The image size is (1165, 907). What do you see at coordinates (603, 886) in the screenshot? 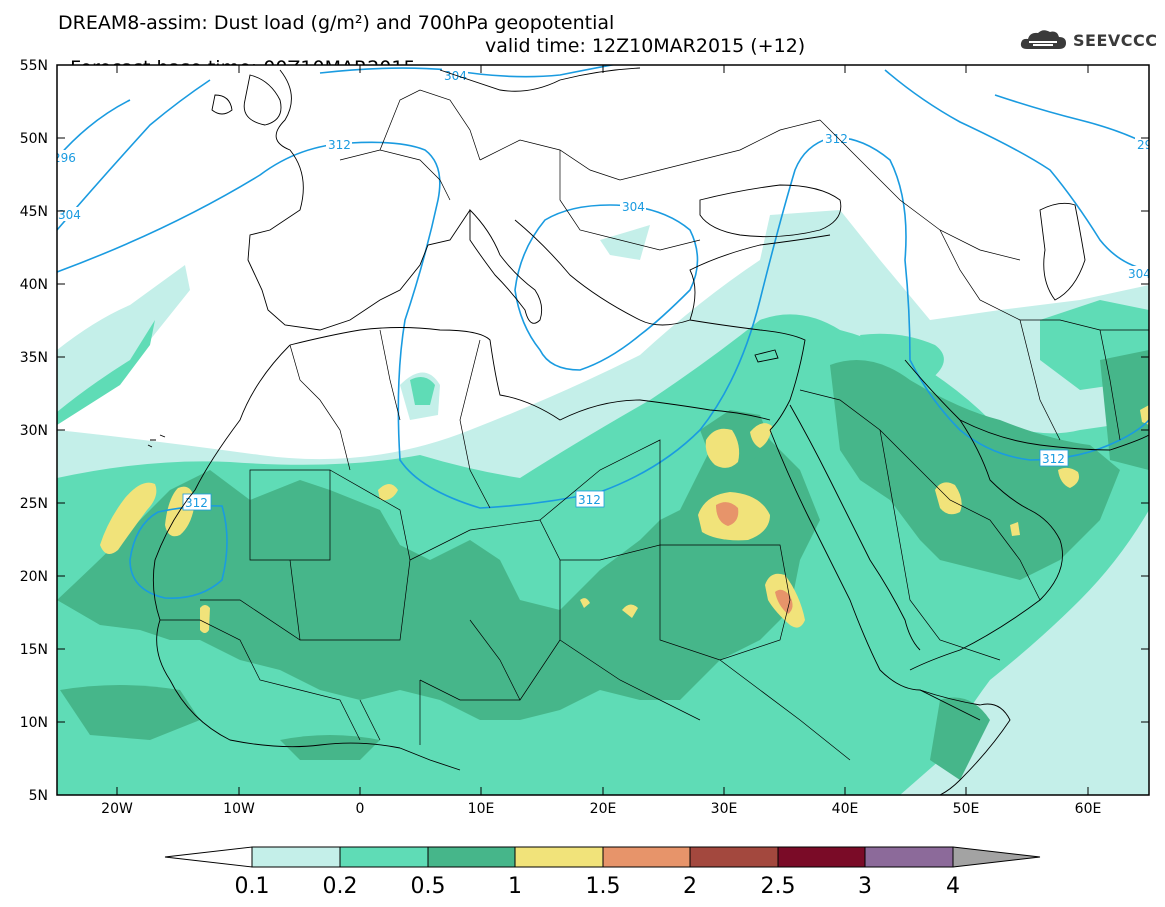
I see `colorbar-tick: 1.5` at bounding box center [603, 886].